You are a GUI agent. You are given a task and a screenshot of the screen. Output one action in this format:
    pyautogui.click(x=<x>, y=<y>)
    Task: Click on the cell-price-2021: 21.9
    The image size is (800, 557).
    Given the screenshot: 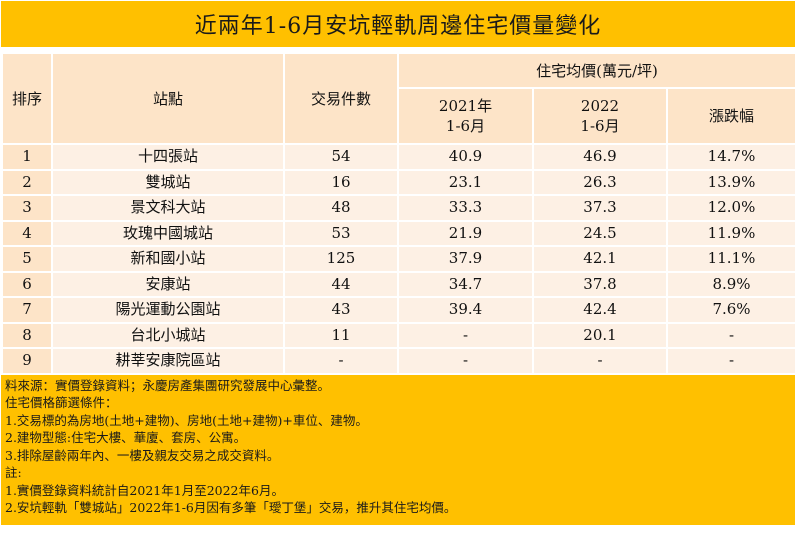 What is the action you would take?
    pyautogui.click(x=465, y=233)
    